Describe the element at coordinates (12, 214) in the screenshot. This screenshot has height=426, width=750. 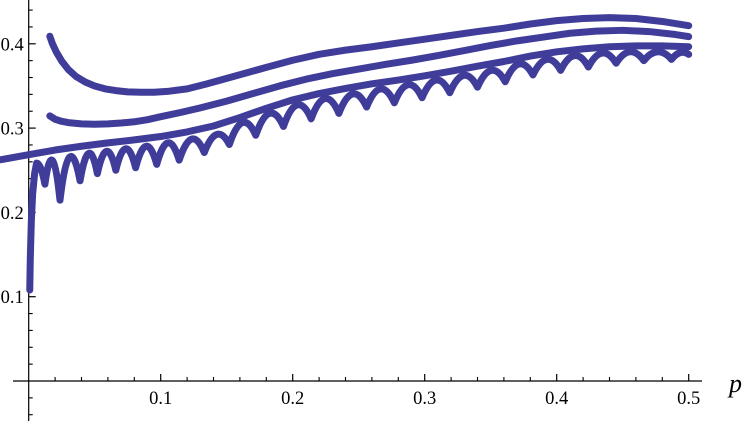
I see `y-tick-label: 0.2` at that location.